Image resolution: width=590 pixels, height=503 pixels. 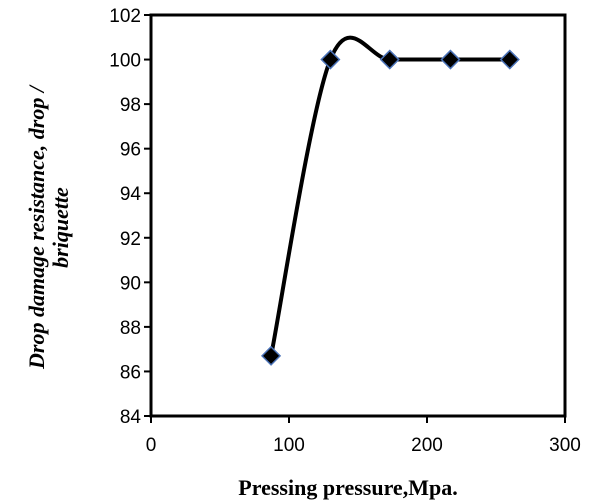 What do you see at coordinates (125, 217) in the screenshot?
I see `y-tick-labels: 84 86 88 90 92 94 96 98 100 102` at bounding box center [125, 217].